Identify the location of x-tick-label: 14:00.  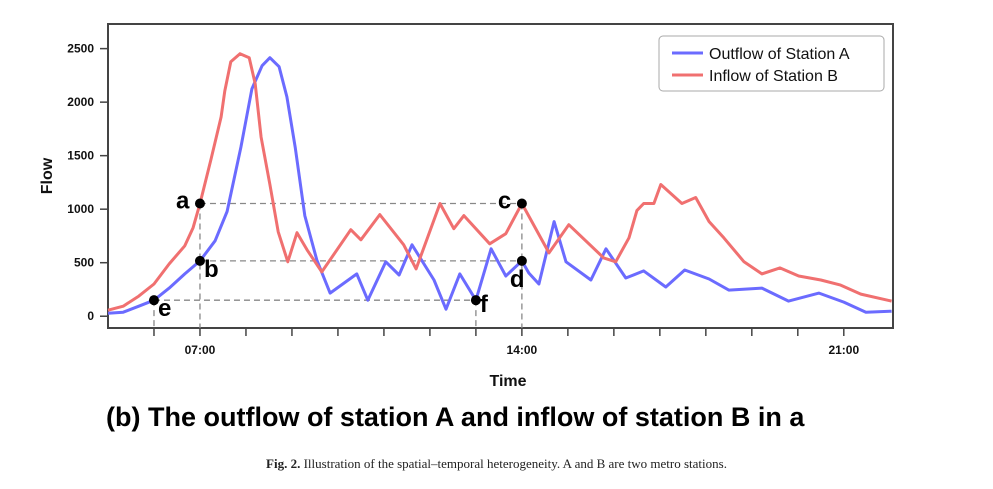
(522, 350).